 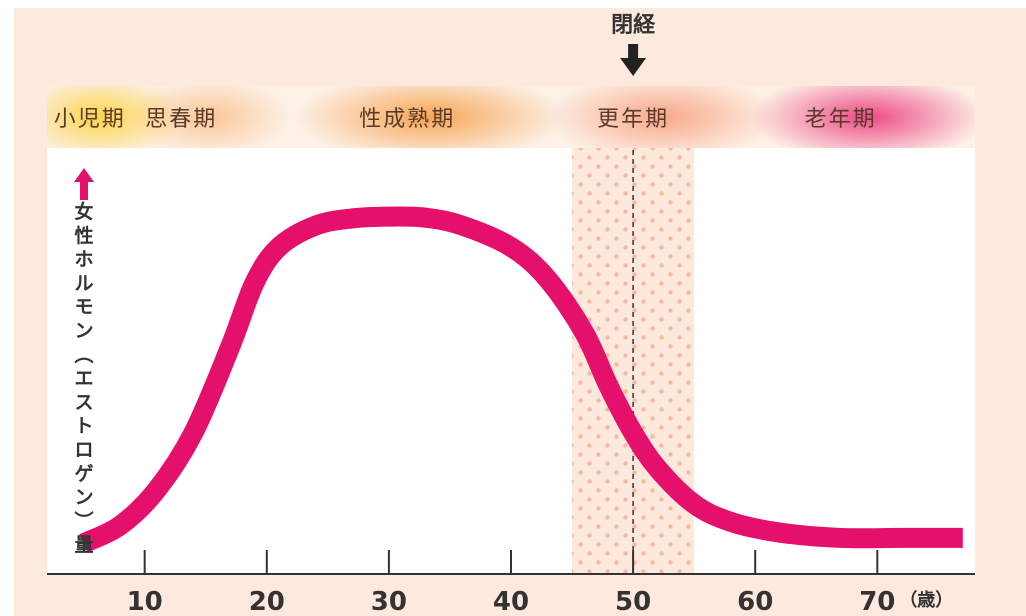 I want to click on x-axis-ticks: 10 20 30 40 50 60 70, so click(x=511, y=583).